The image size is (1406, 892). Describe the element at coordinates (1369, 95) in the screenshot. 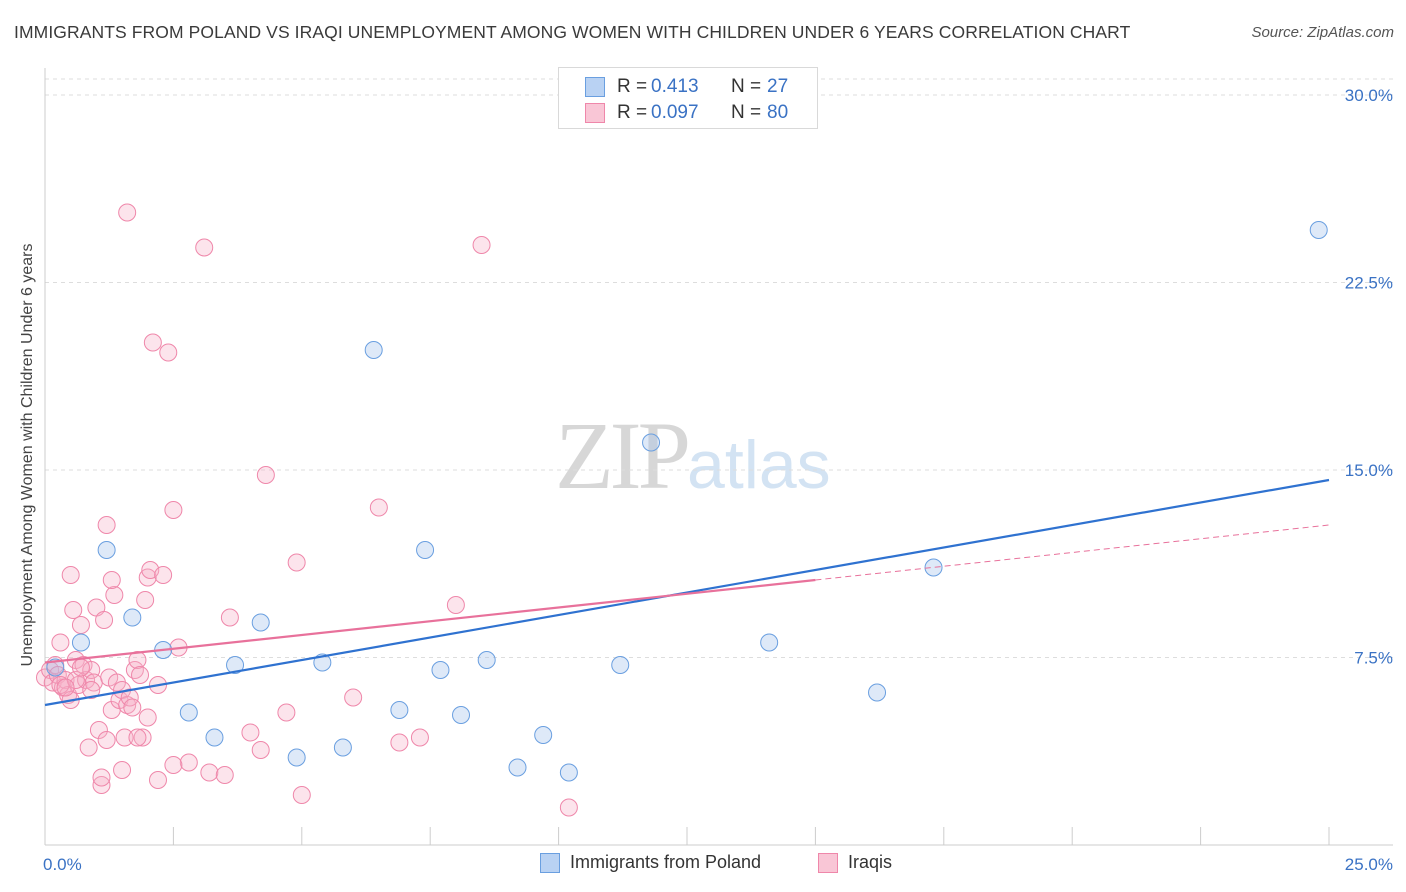

I see `y-tick-label: 30.0%` at that location.